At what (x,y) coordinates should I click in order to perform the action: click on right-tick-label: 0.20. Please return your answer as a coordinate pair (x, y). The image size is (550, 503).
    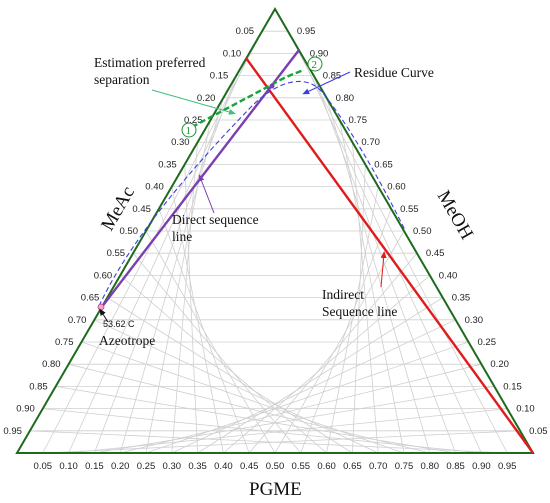
    Looking at the image, I should click on (499, 364).